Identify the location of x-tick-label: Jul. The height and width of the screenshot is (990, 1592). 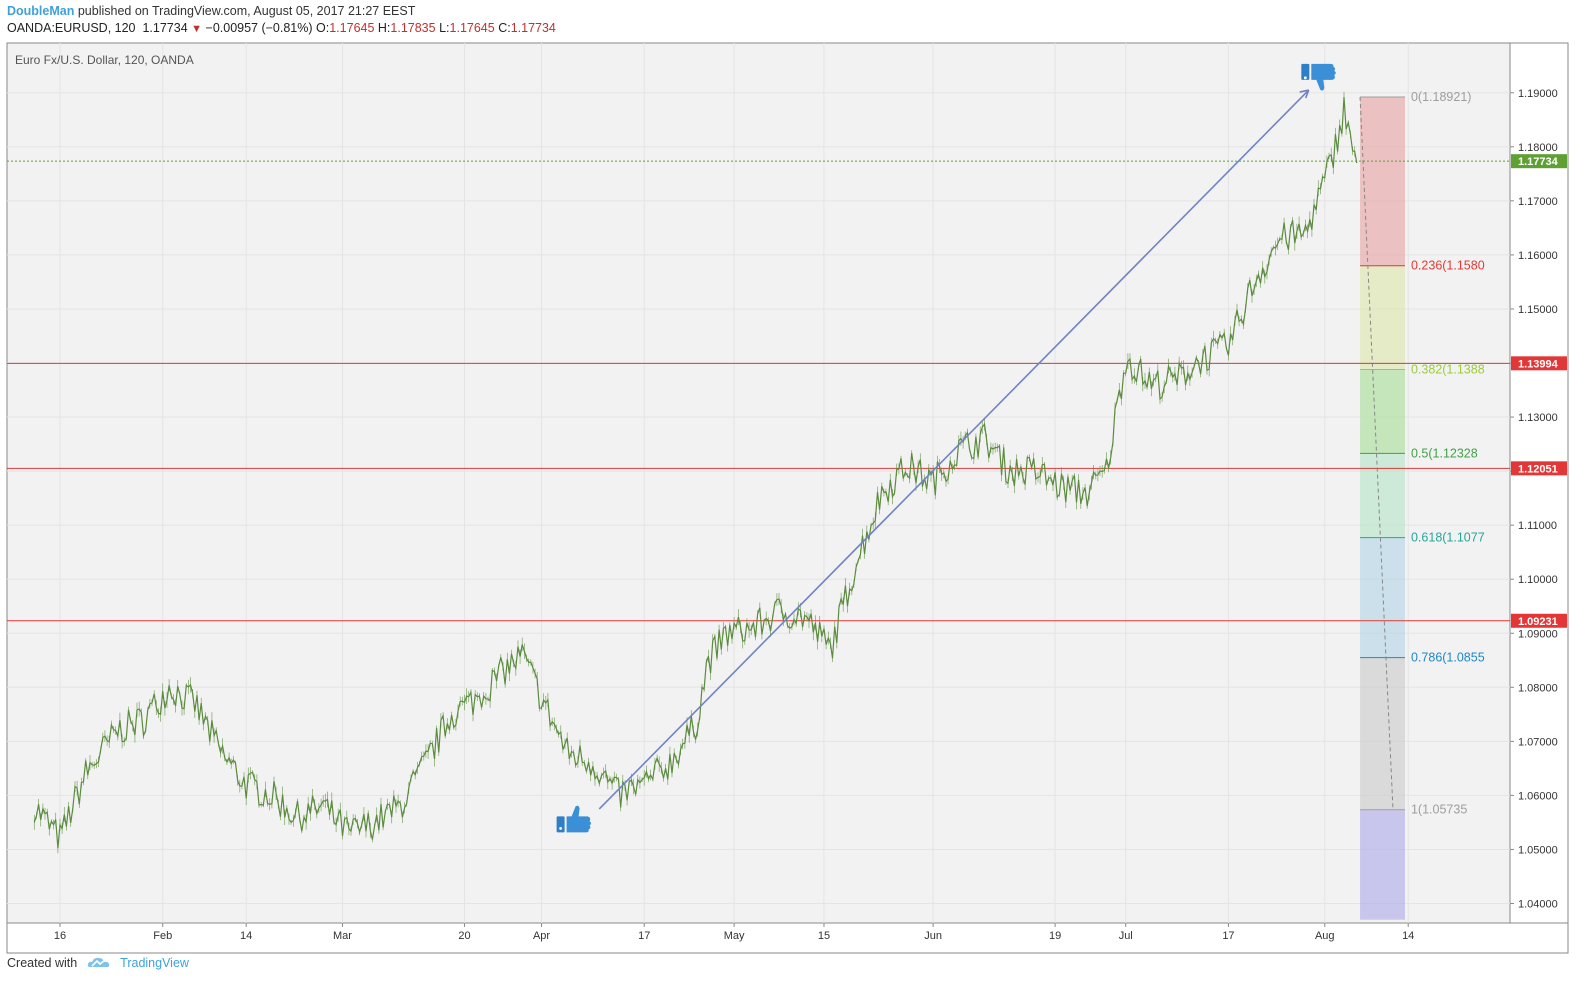
(1126, 936).